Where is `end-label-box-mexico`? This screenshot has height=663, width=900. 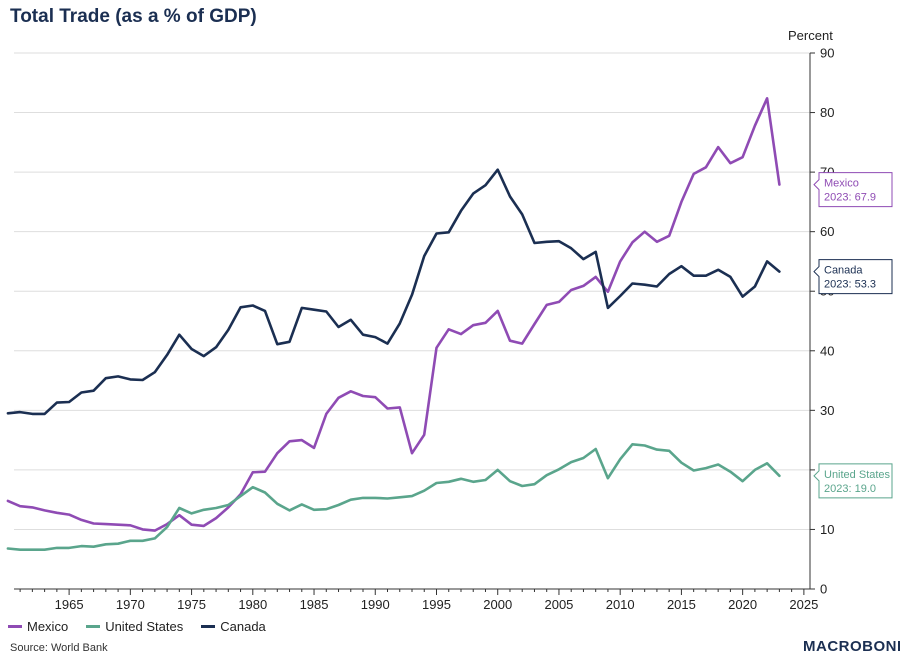 end-label-box-mexico is located at coordinates (853, 190).